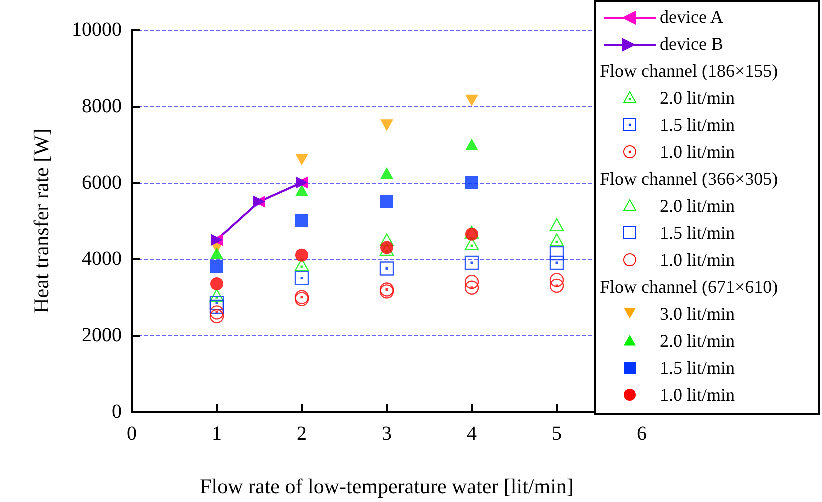 Image resolution: width=822 pixels, height=502 pixels. Describe the element at coordinates (642, 434) in the screenshot. I see `x-tick-label: 6` at that location.